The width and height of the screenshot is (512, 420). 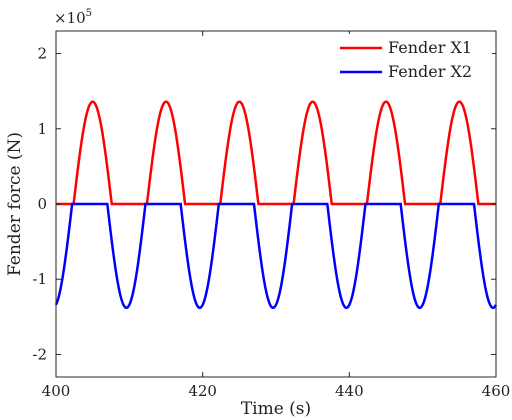 What do you see at coordinates (39, 279) in the screenshot?
I see `y-tick-label: -1` at bounding box center [39, 279].